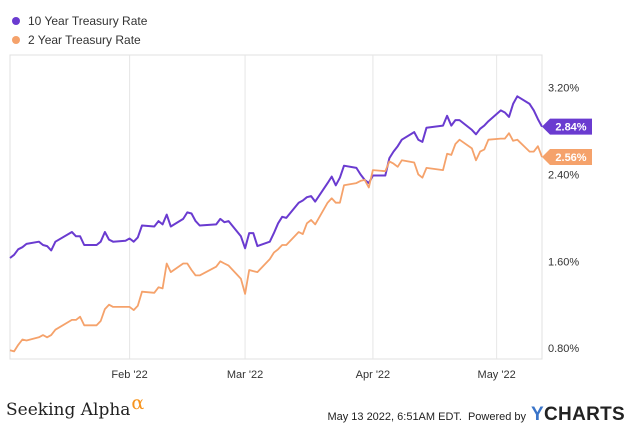 The image size is (635, 433). What do you see at coordinates (570, 158) in the screenshot?
I see `end-label-value: 2.56%` at bounding box center [570, 158].